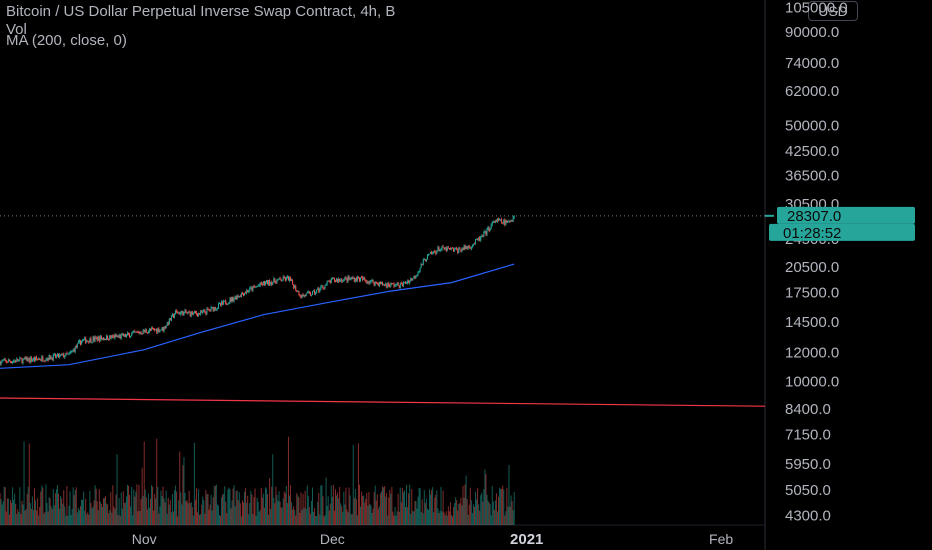 This screenshot has width=932, height=550. Describe the element at coordinates (433, 539) in the screenshot. I see `time-axis: Nov Dec 2021 Feb` at that location.